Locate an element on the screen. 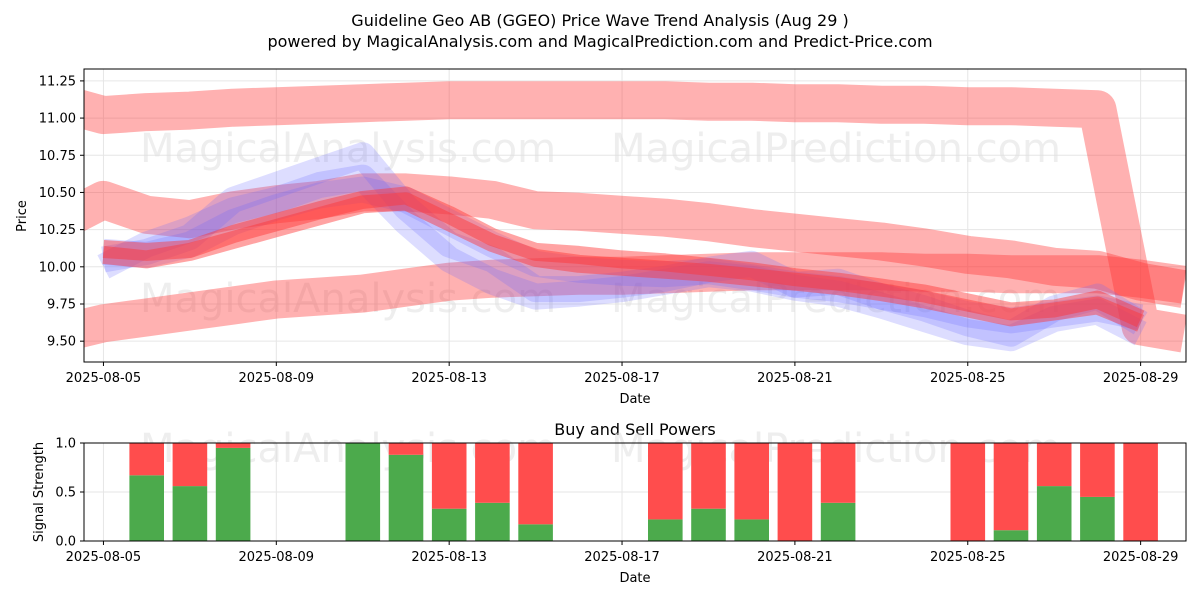 The height and width of the screenshot is (600, 1200). price-y-tick-label: 9.50 is located at coordinates (61, 342).